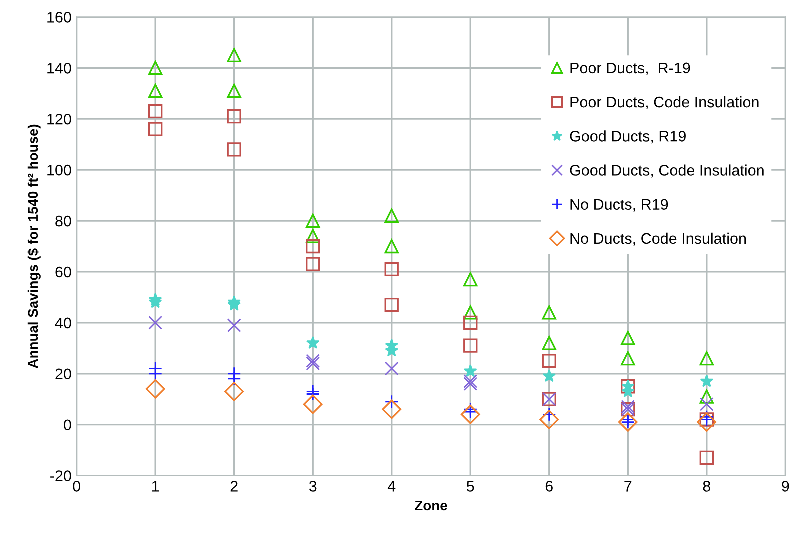 Image resolution: width=792 pixels, height=537 pixels. What do you see at coordinates (630, 69) in the screenshot?
I see `legend-label: Poor Ducts, R-19` at bounding box center [630, 69].